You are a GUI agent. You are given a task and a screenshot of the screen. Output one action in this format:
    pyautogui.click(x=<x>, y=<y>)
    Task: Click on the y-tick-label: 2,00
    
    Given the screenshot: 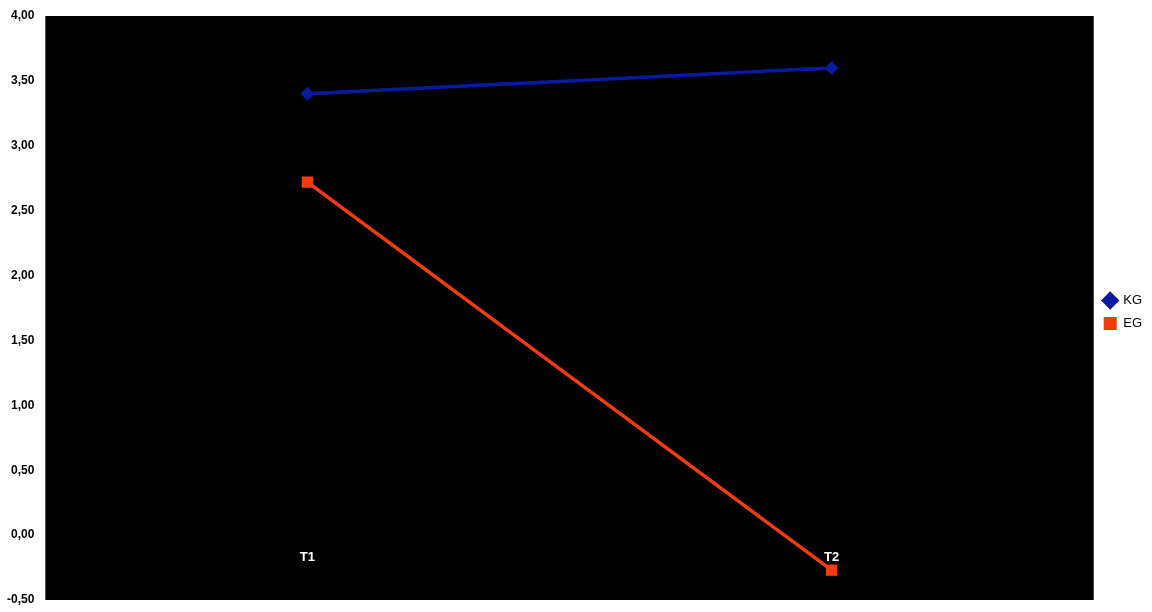 What is the action you would take?
    pyautogui.click(x=22, y=274)
    